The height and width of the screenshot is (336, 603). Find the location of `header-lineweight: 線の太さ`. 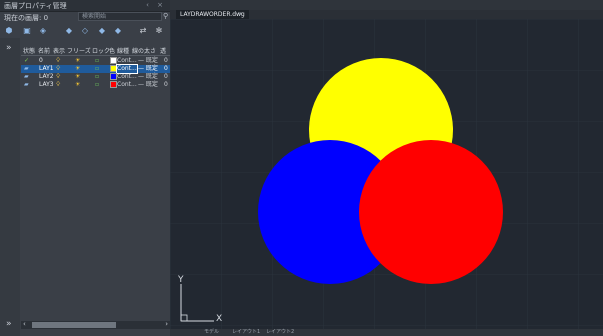

header-lineweight: 線の太さ is located at coordinates (144, 51).